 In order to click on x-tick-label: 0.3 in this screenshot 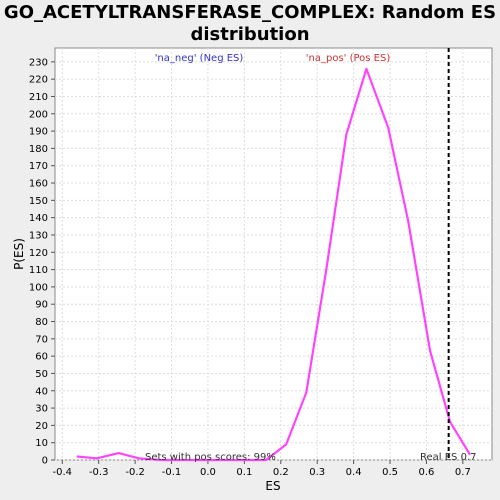, I will do `click(317, 472)`.